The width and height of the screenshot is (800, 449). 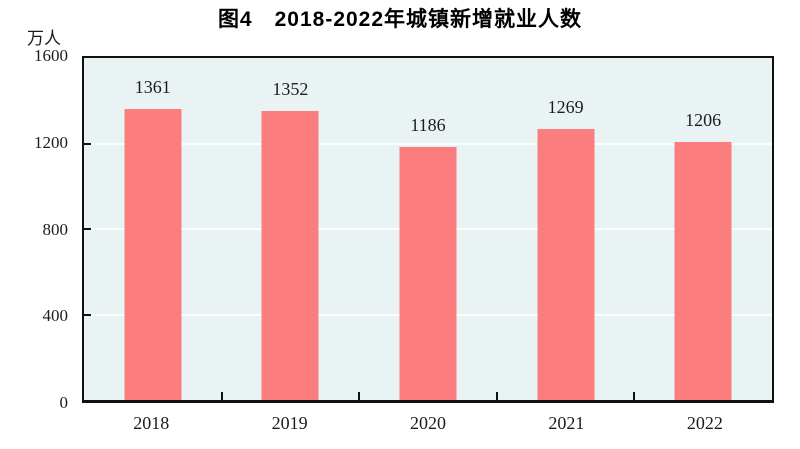 What do you see at coordinates (151, 423) in the screenshot?
I see `x-tick-label-2018: 2018` at bounding box center [151, 423].